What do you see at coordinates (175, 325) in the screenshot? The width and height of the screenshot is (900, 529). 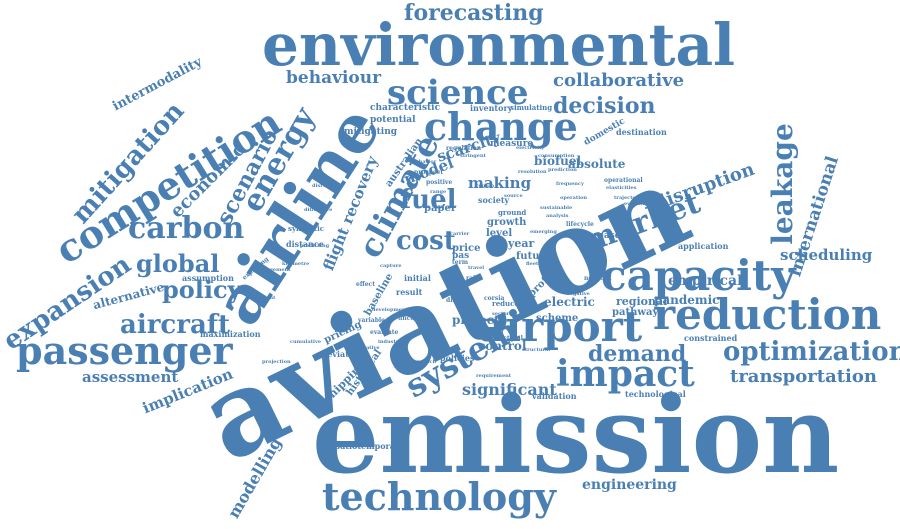 I see `word-aircraft: aircraft` at bounding box center [175, 325].